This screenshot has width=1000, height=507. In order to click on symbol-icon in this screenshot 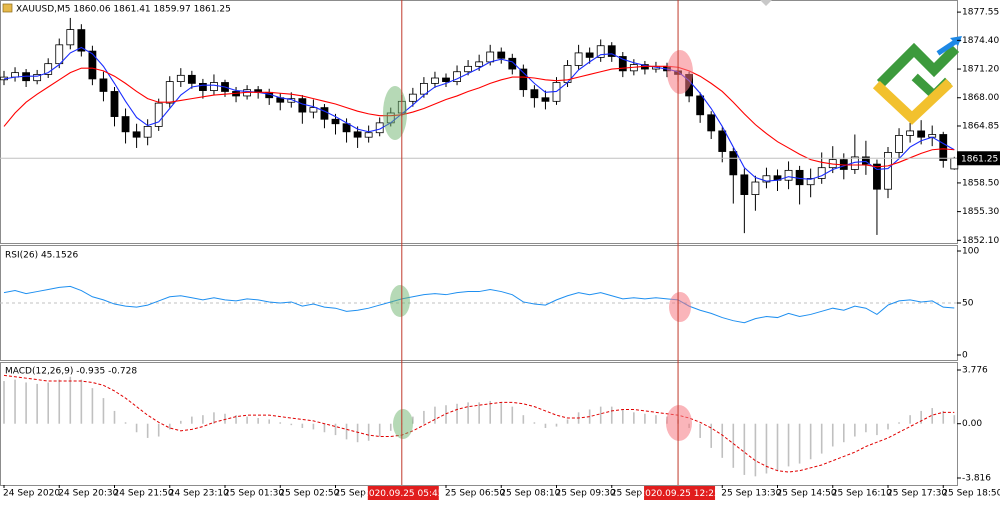, I will do `click(7, 8)`.